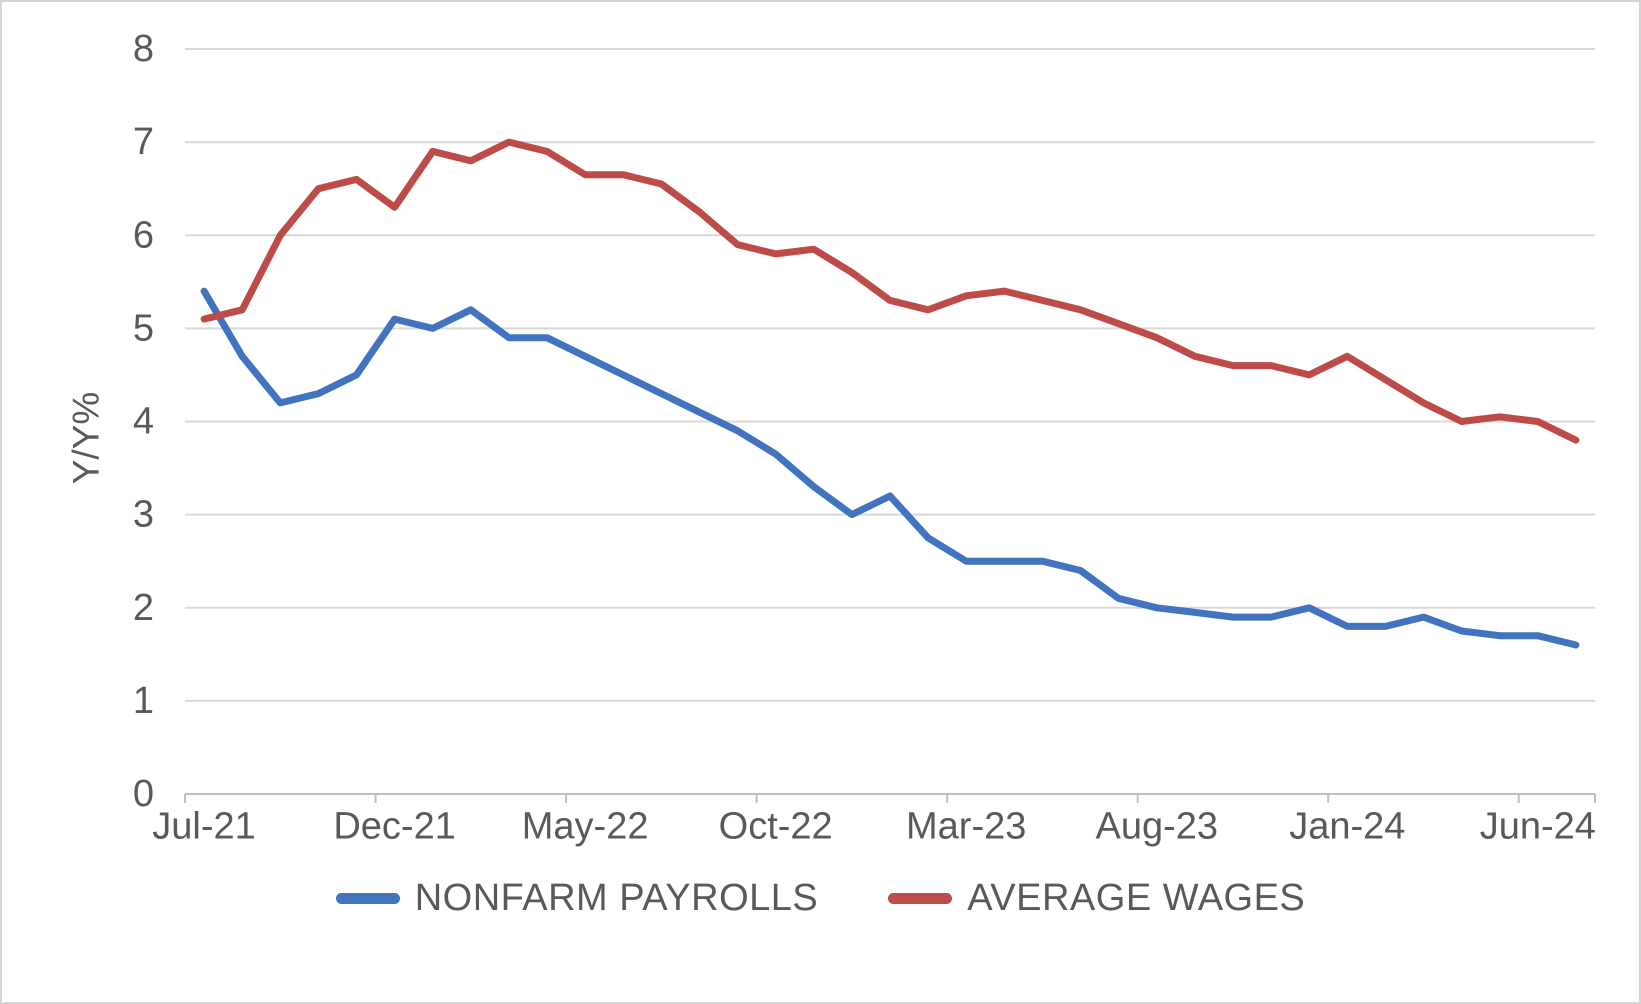 This screenshot has height=1004, width=1641. Describe the element at coordinates (966, 826) in the screenshot. I see `x-axis-tick-label: Mar-23` at that location.